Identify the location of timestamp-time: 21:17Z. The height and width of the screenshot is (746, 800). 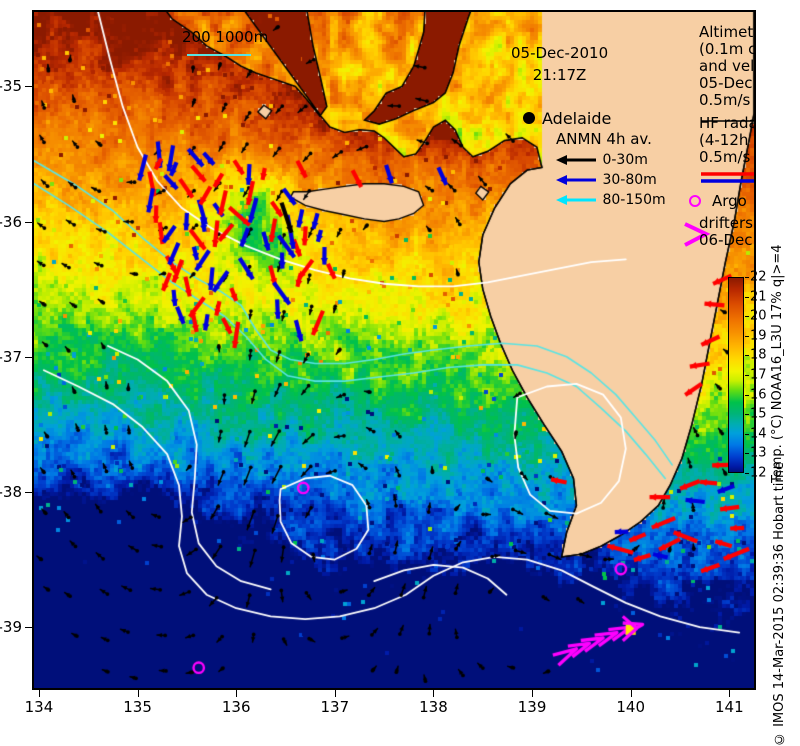
(559, 75).